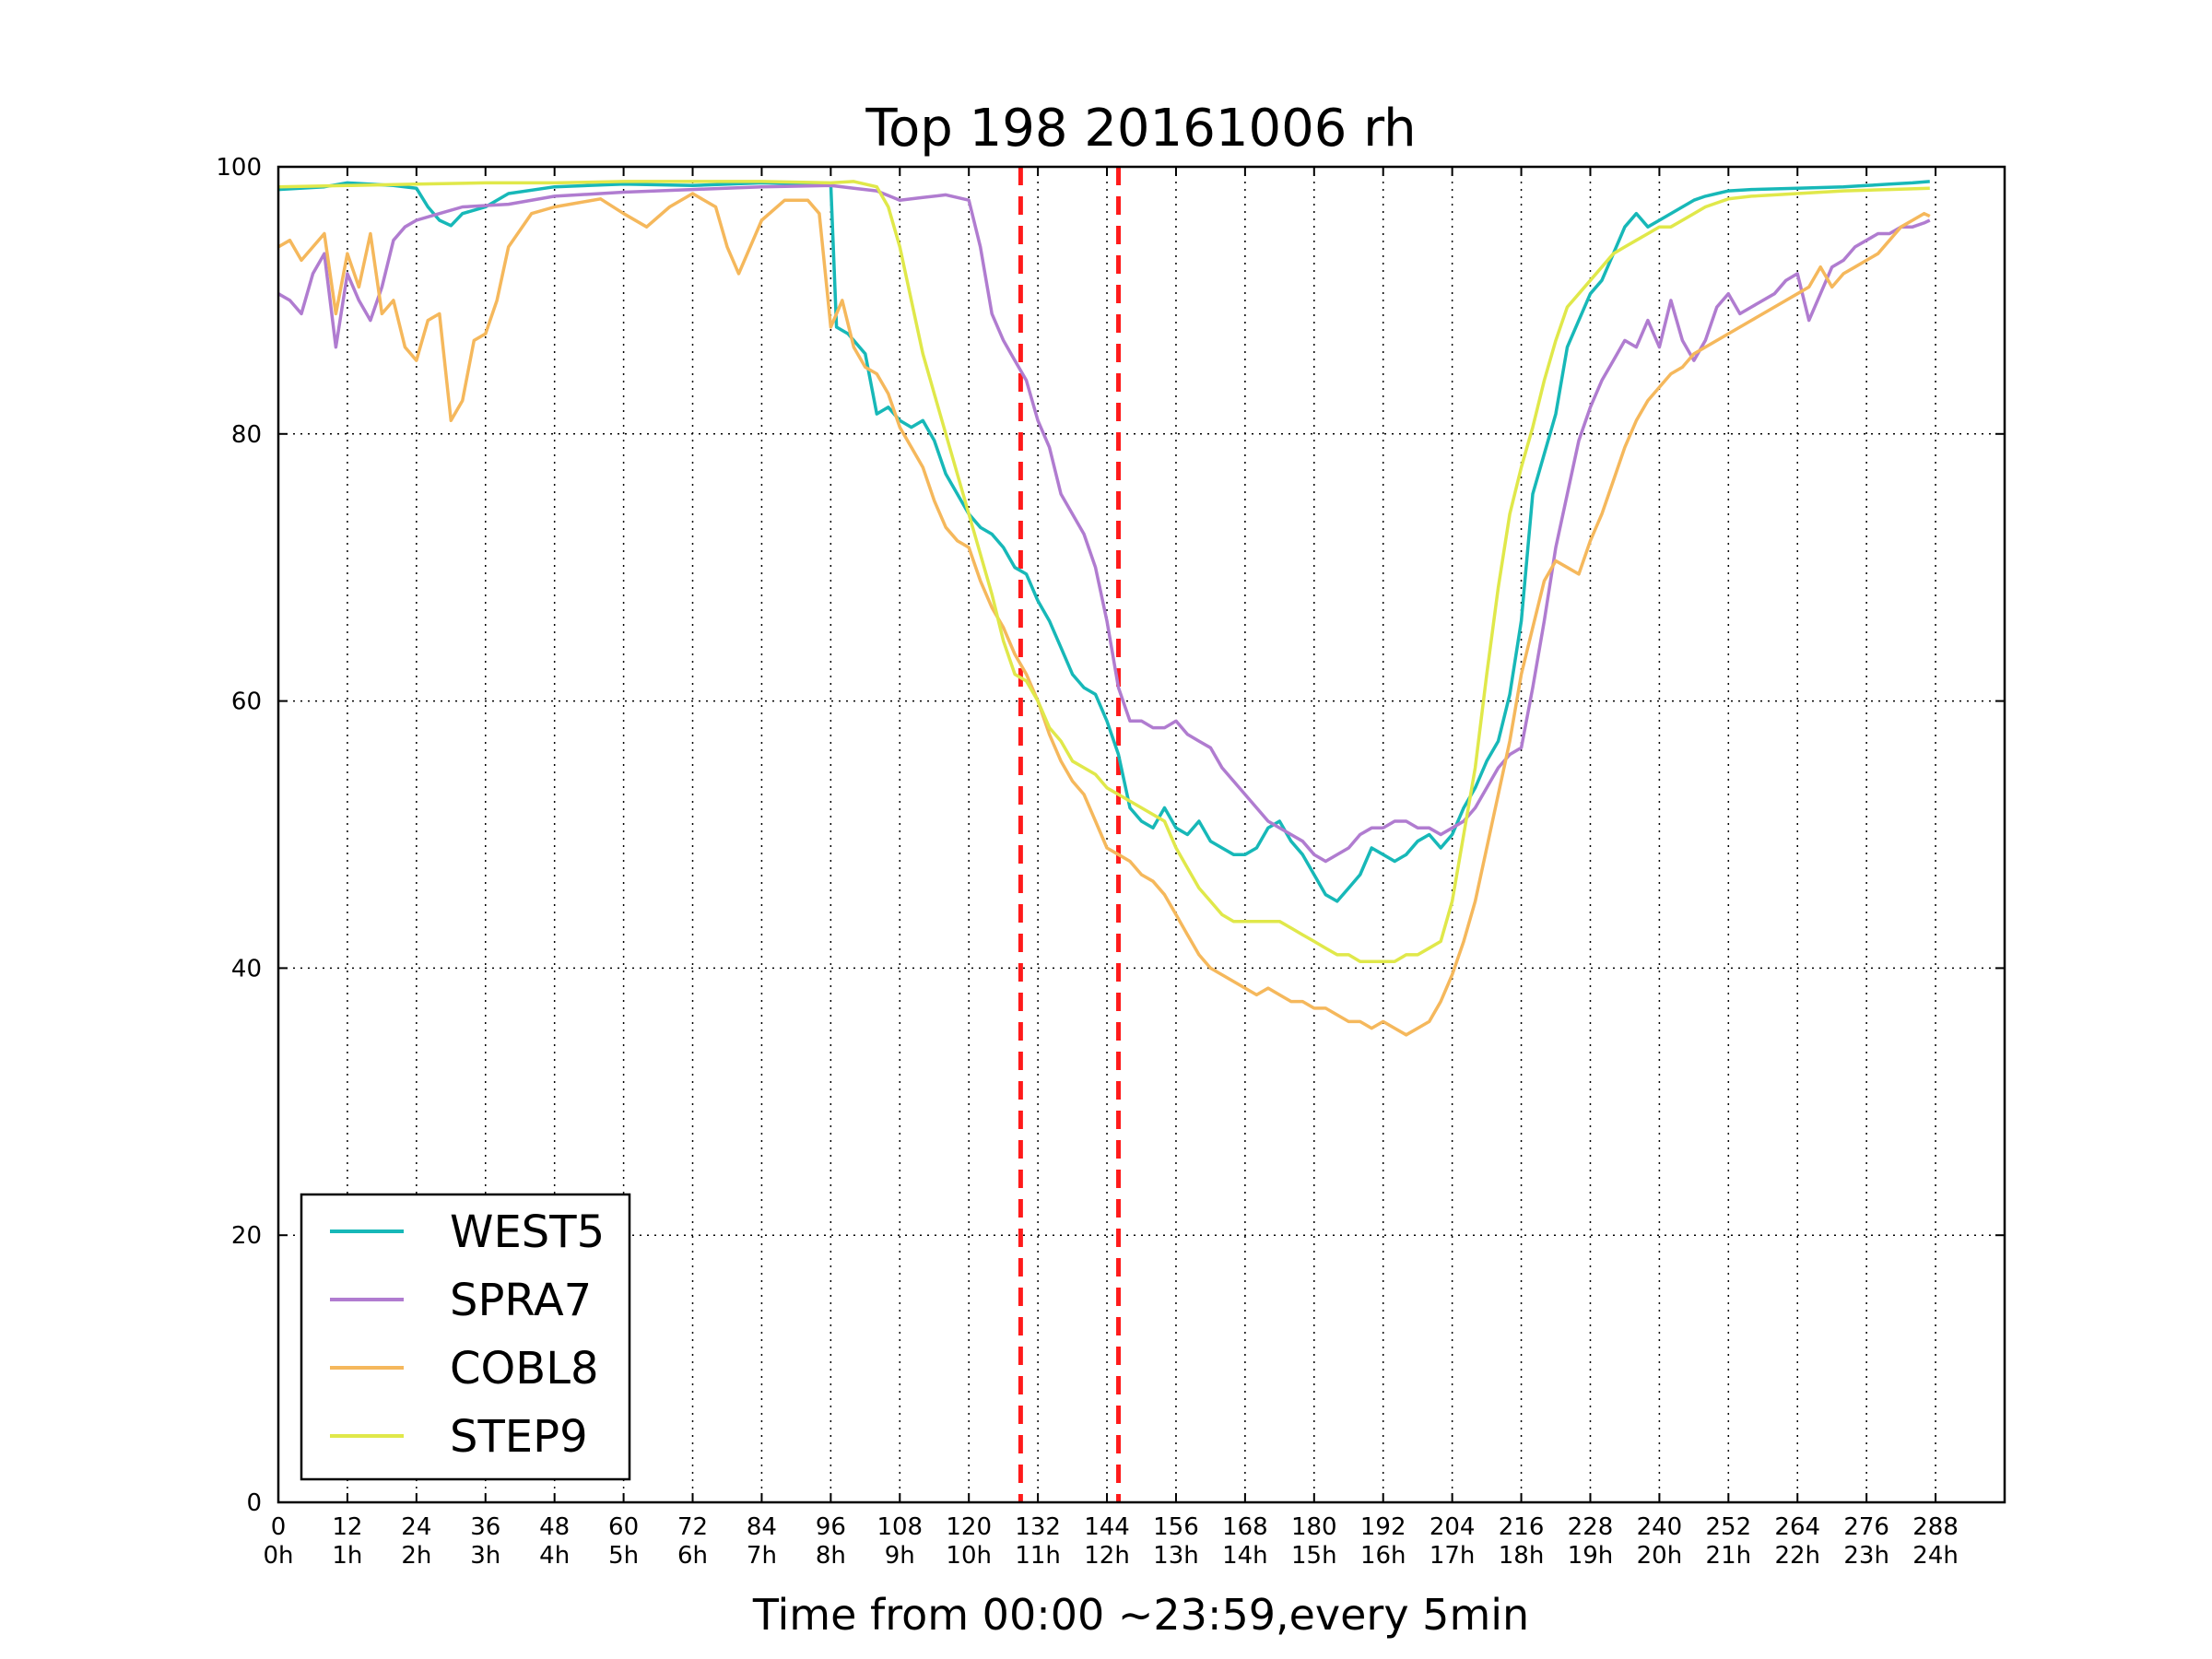 This screenshot has height=1659, width=2212. What do you see at coordinates (246, 702) in the screenshot?
I see `y-tick-label: 60` at bounding box center [246, 702].